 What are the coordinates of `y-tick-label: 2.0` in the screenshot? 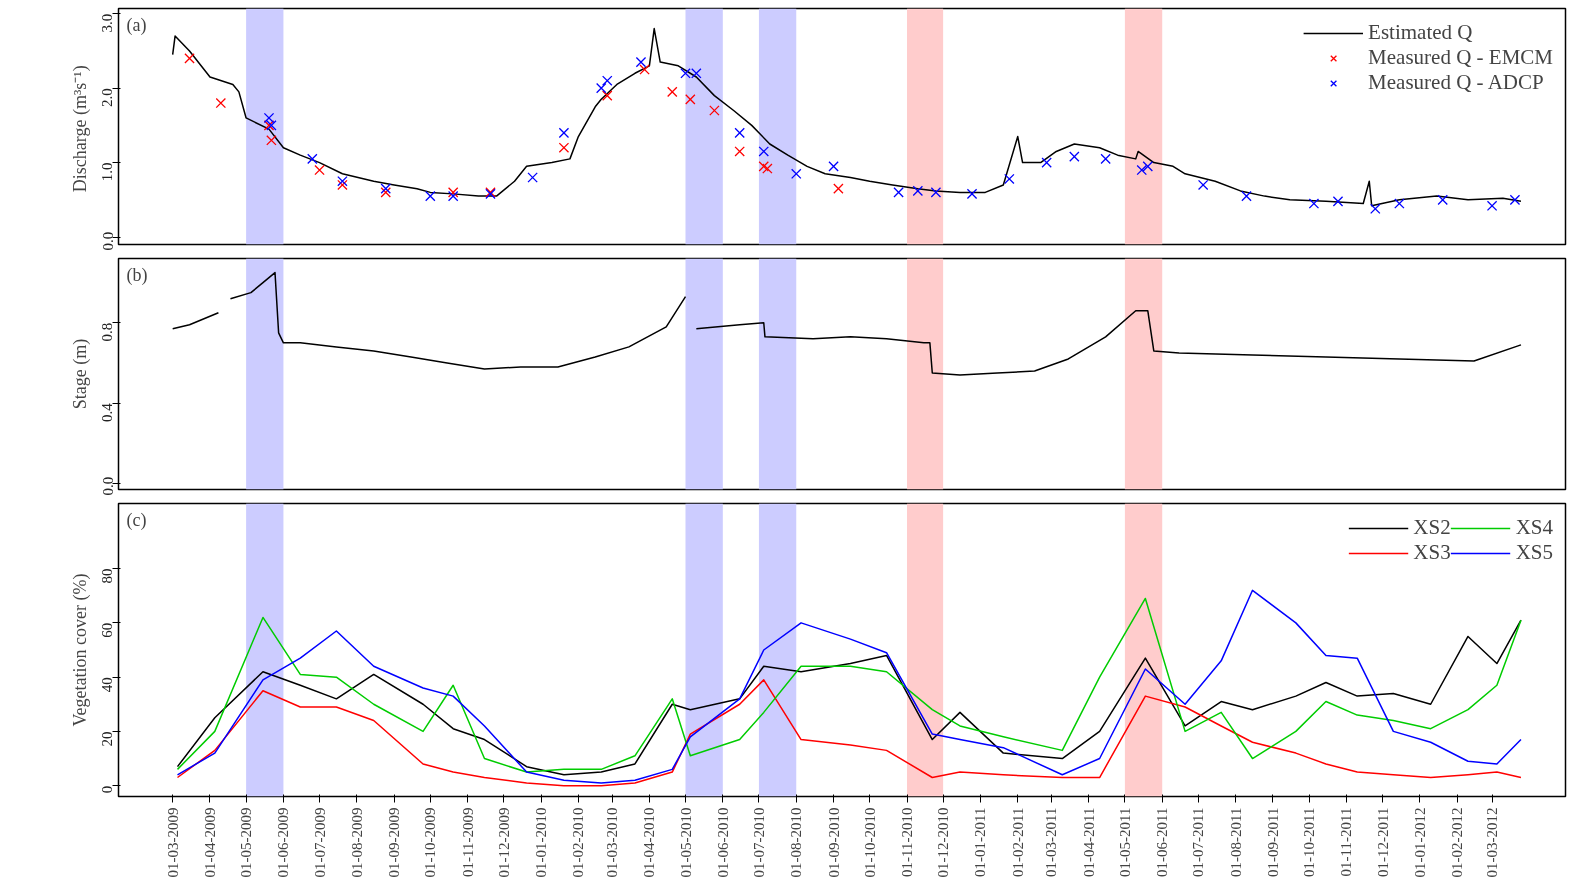 It's located at (107, 97).